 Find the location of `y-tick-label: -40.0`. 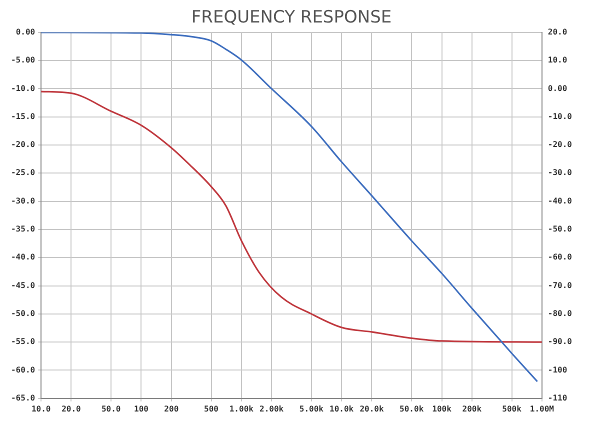

y-tick-label: -40.0 is located at coordinates (23, 257).